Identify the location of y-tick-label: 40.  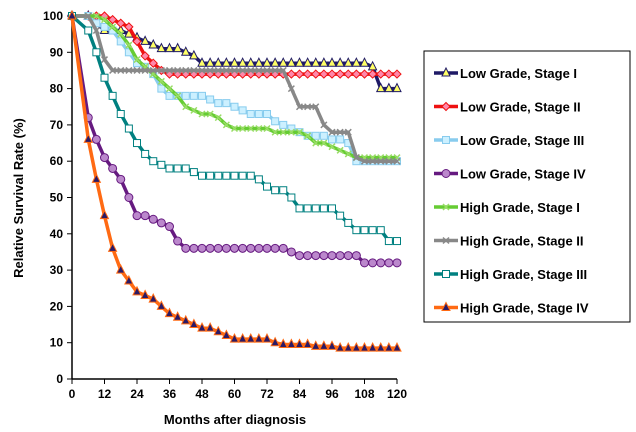
(57, 234).